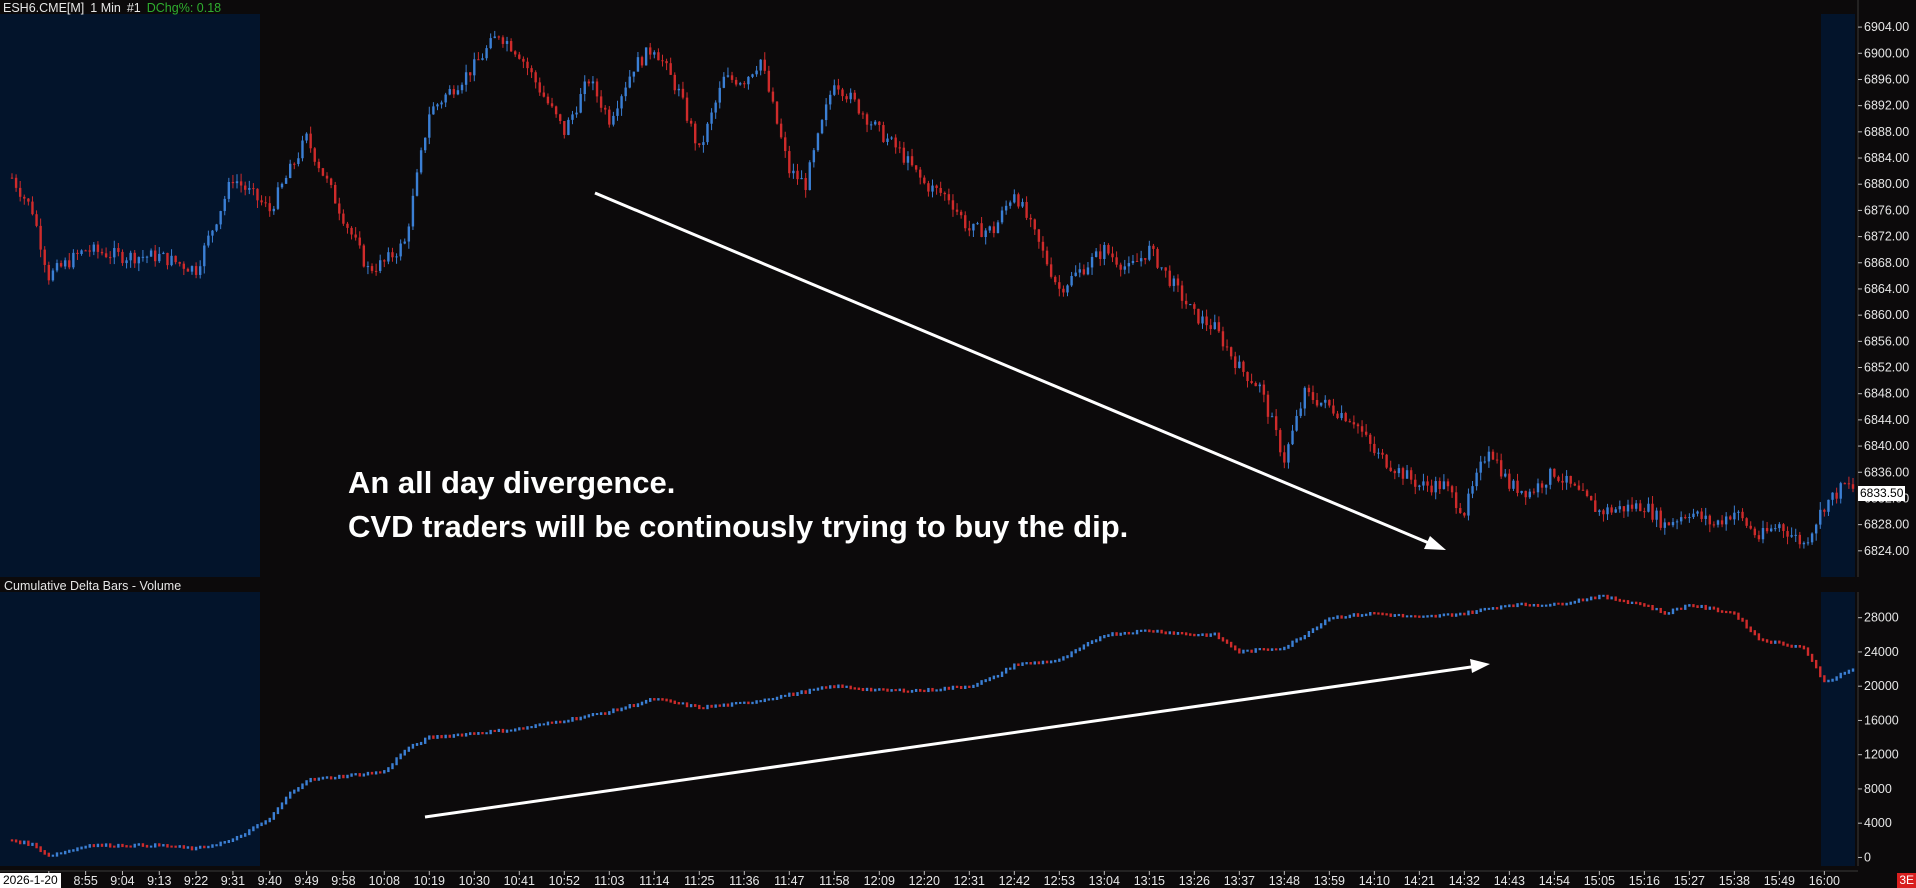 The height and width of the screenshot is (888, 1916). Describe the element at coordinates (1886, 472) in the screenshot. I see `price-axis-label: 6836.00` at that location.